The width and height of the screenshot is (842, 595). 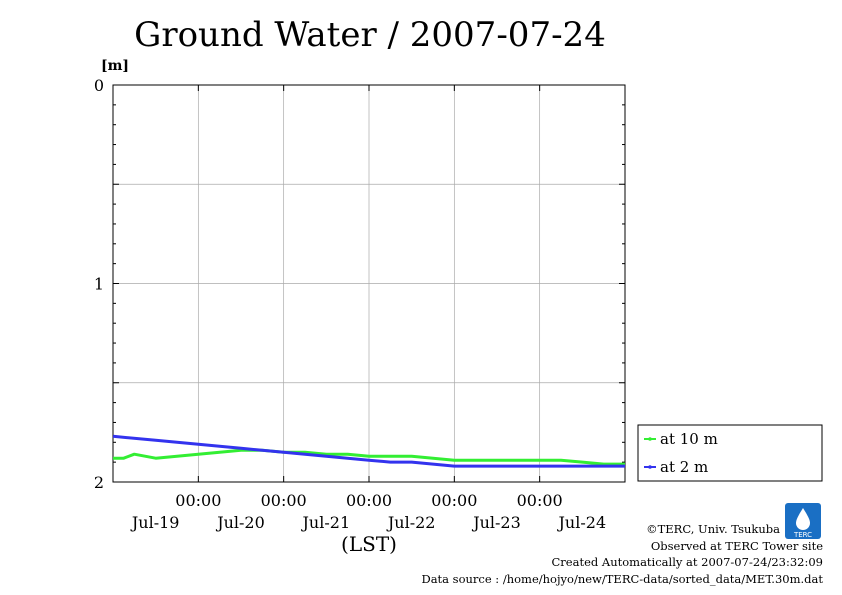 What do you see at coordinates (713, 529) in the screenshot?
I see `copyright-text: ©TERC, Univ. Tsukuba` at bounding box center [713, 529].